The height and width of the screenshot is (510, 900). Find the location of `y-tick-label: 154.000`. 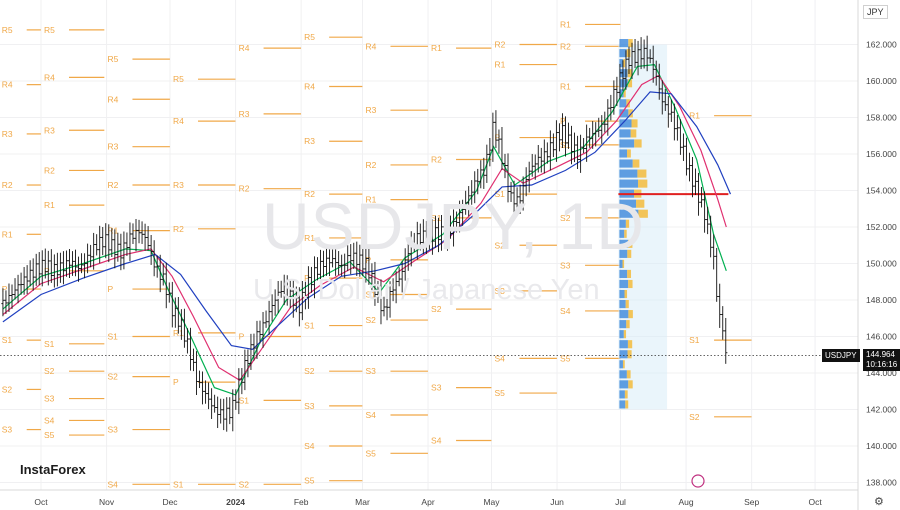

y-tick-label: 154.000 is located at coordinates (881, 191).